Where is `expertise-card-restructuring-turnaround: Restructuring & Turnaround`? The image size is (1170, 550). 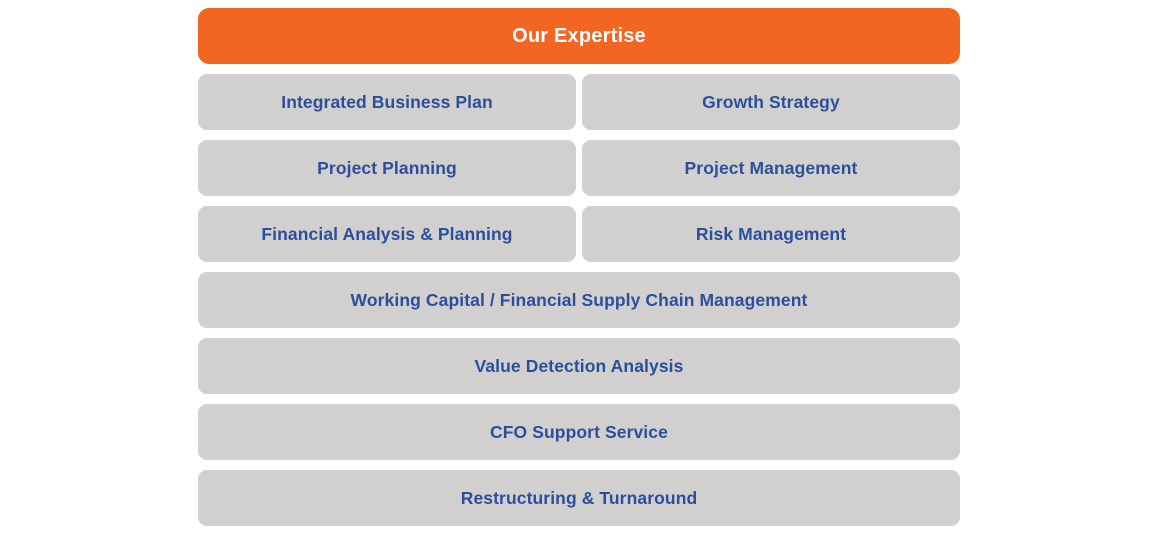
expertise-card-restructuring-turnaround: Restructuring & Turnaround is located at coordinates (579, 498).